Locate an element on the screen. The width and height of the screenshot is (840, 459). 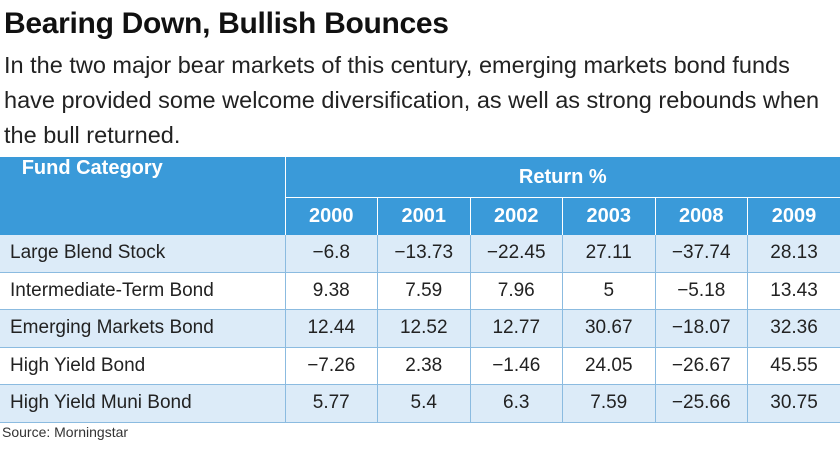
year-header: 2000 is located at coordinates (331, 216).